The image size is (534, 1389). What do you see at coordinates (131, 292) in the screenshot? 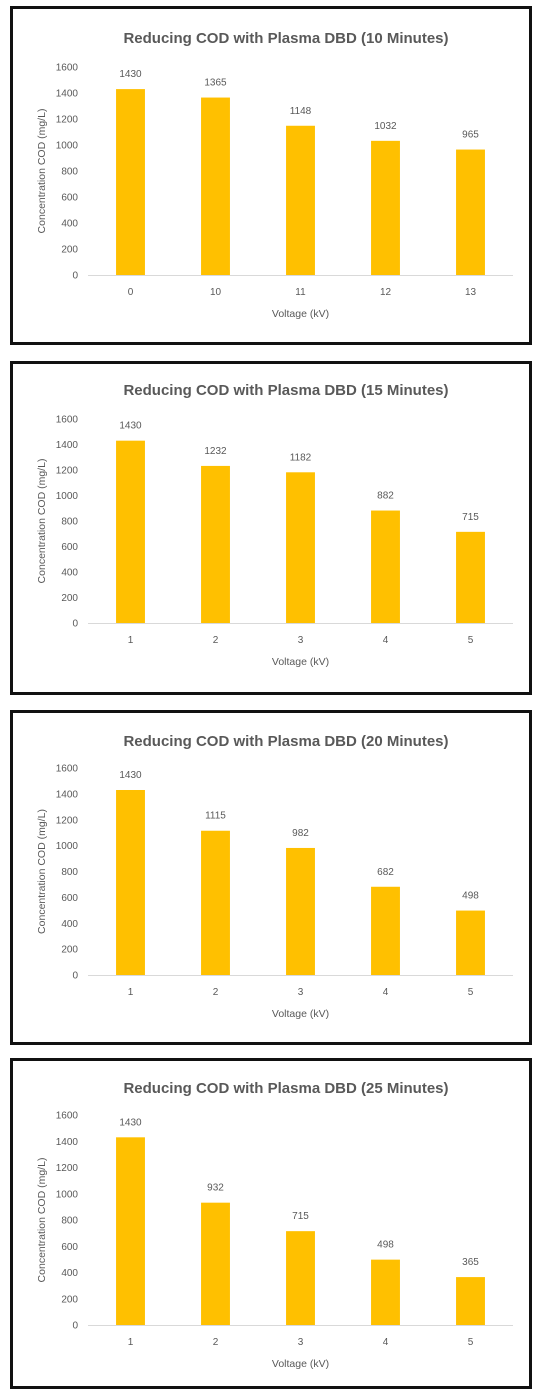
I see `x-tick-label: 0` at bounding box center [131, 292].